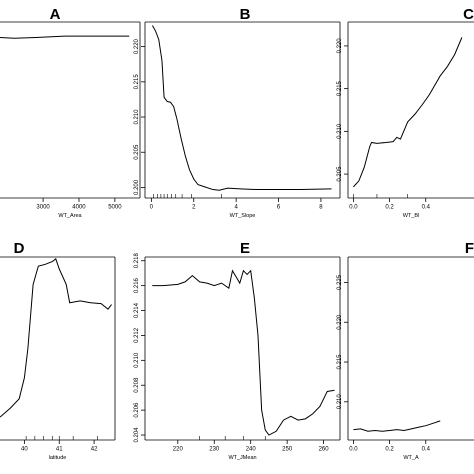 The width and height of the screenshot is (474, 474). What do you see at coordinates (340, 131) in the screenshot?
I see `y-tick-label-c-1: 0.210` at bounding box center [340, 131].